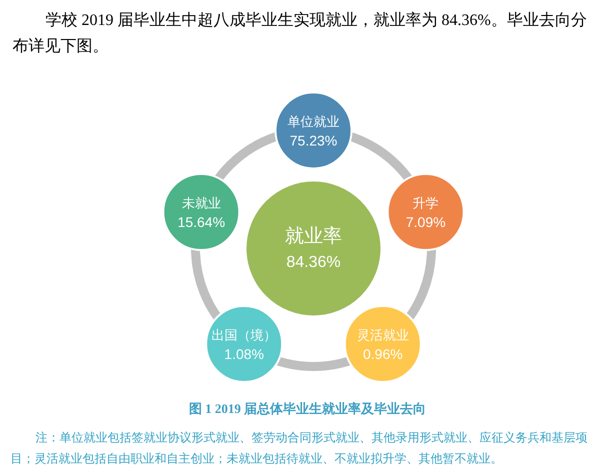 This screenshot has width=615, height=475. I want to click on category-label: 单位就业, so click(314, 121).